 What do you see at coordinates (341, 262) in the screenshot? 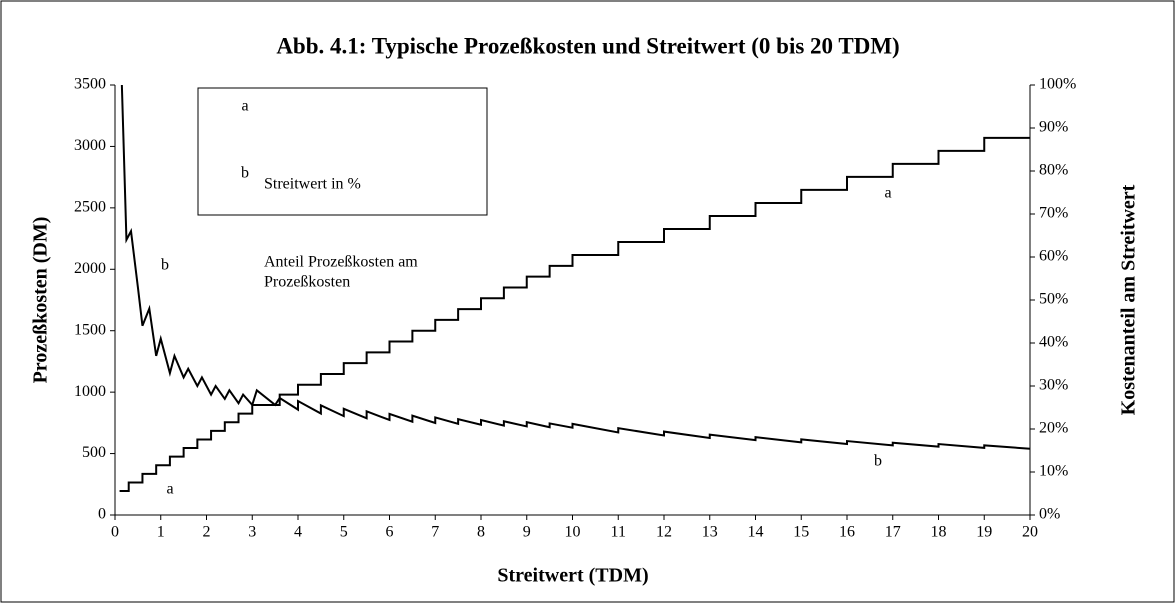
I see `legend-text: Anteil Prozeßkosten am` at bounding box center [341, 262].